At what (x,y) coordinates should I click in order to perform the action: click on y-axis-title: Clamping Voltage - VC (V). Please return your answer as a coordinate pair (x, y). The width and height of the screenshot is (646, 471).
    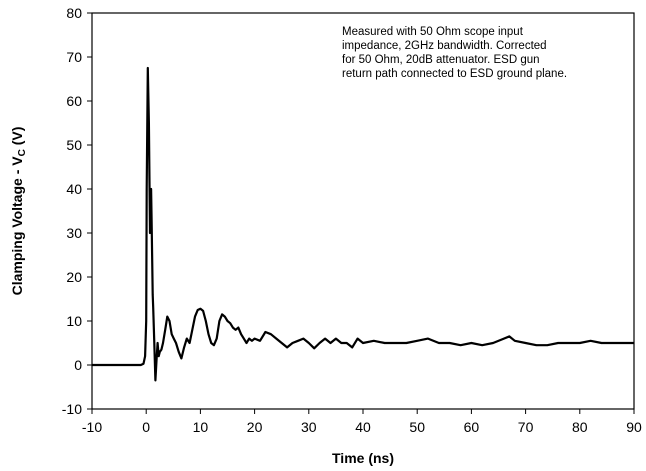
    Looking at the image, I should click on (18, 211).